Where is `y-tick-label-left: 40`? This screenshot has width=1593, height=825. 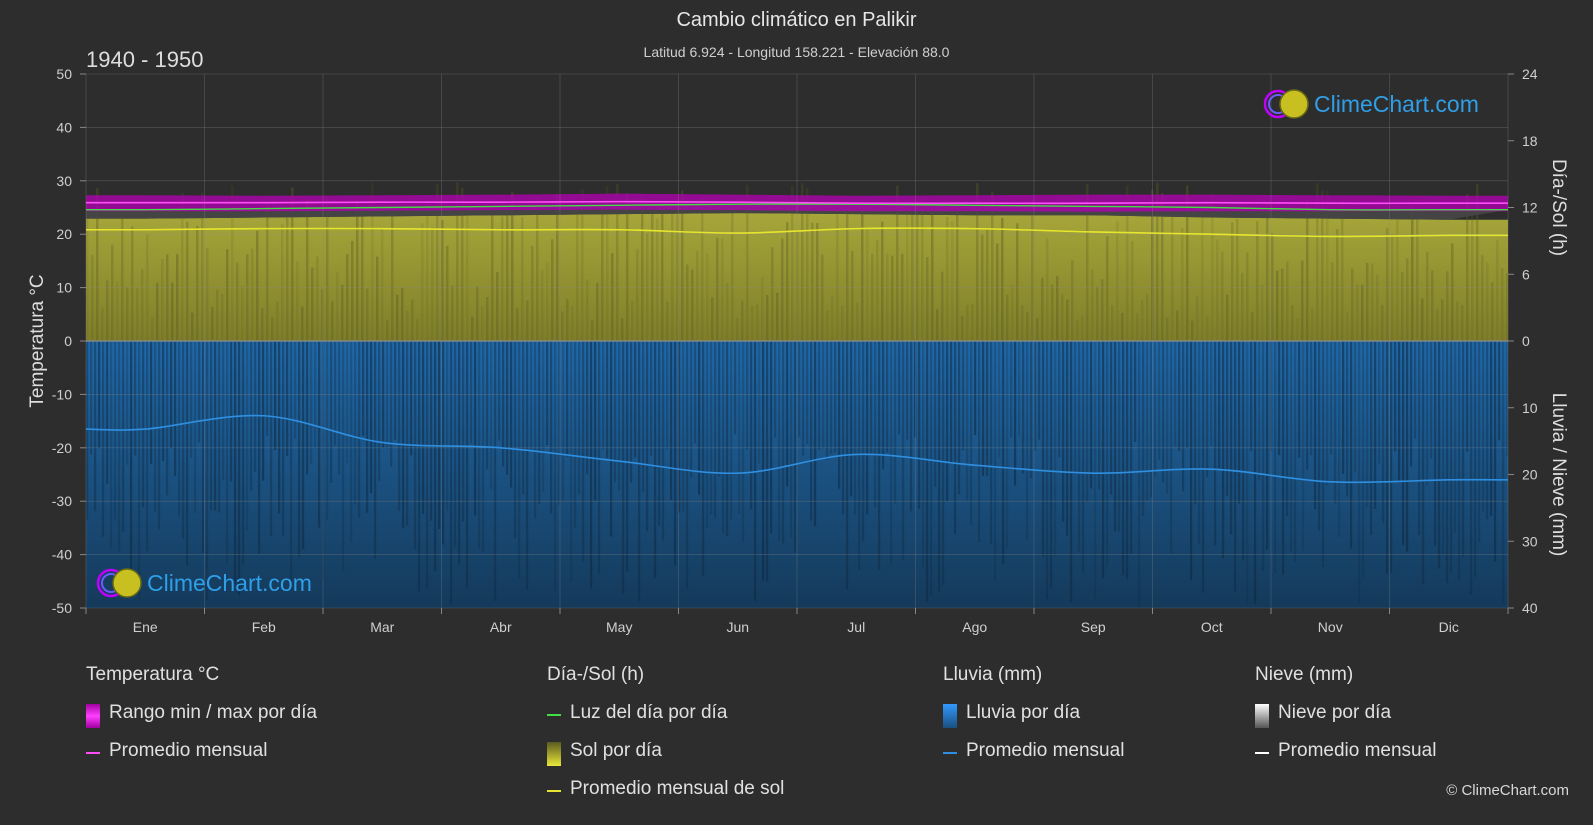
y-tick-label-left: 40 is located at coordinates (64, 127).